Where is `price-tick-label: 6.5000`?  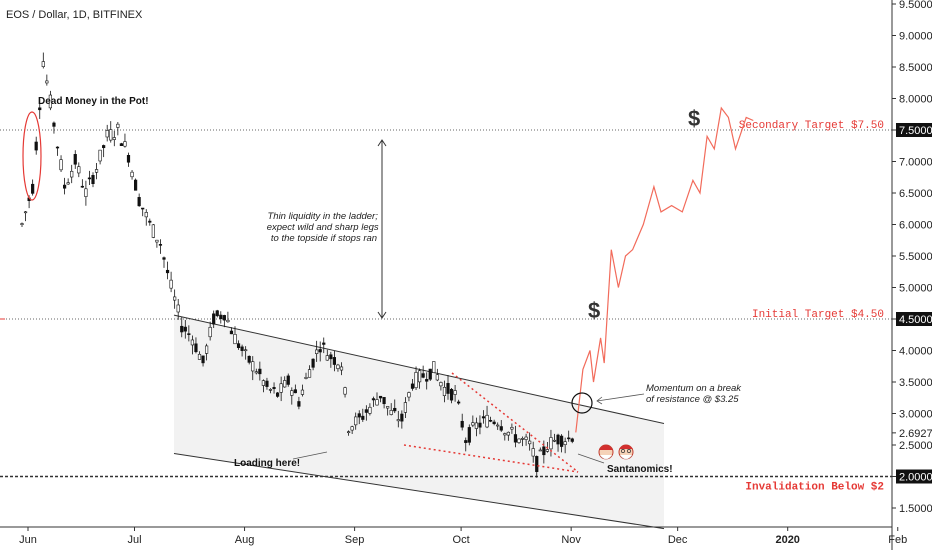
price-tick-label: 6.5000 is located at coordinates (915, 194).